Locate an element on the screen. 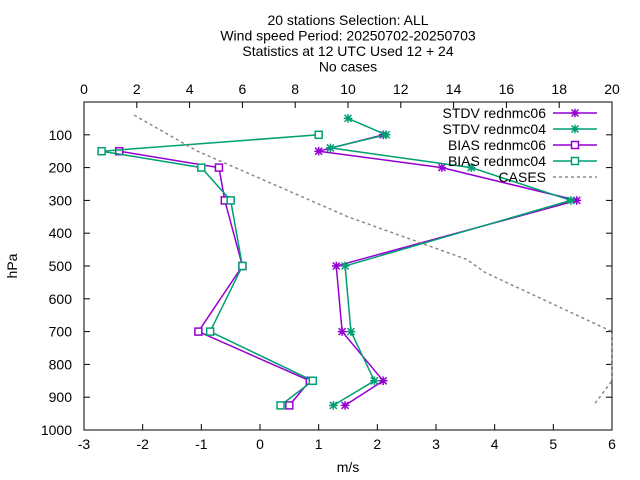 The image size is (640, 480). y-tick-label: 400 is located at coordinates (61, 233).